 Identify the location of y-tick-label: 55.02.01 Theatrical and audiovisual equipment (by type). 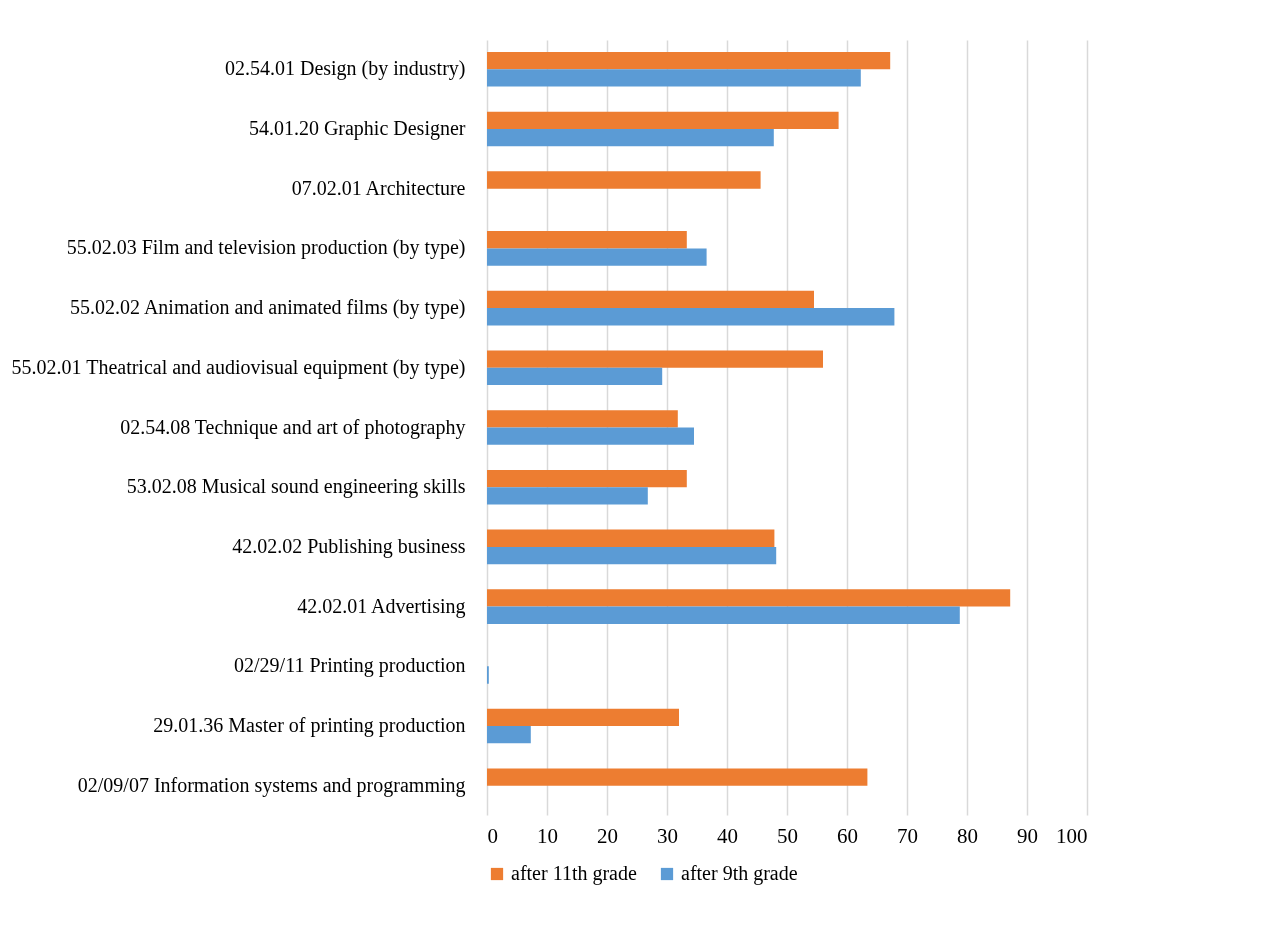
(238, 367).